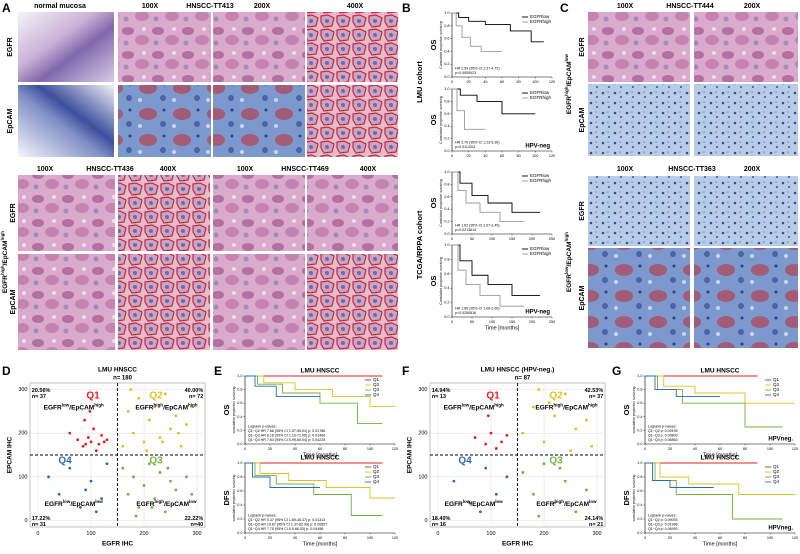 This screenshot has width=800, height=554. What do you see at coordinates (477, 142) in the screenshot?
I see `annotation: HR 2.70 (95% CI 1.23-6.36)` at bounding box center [477, 142].